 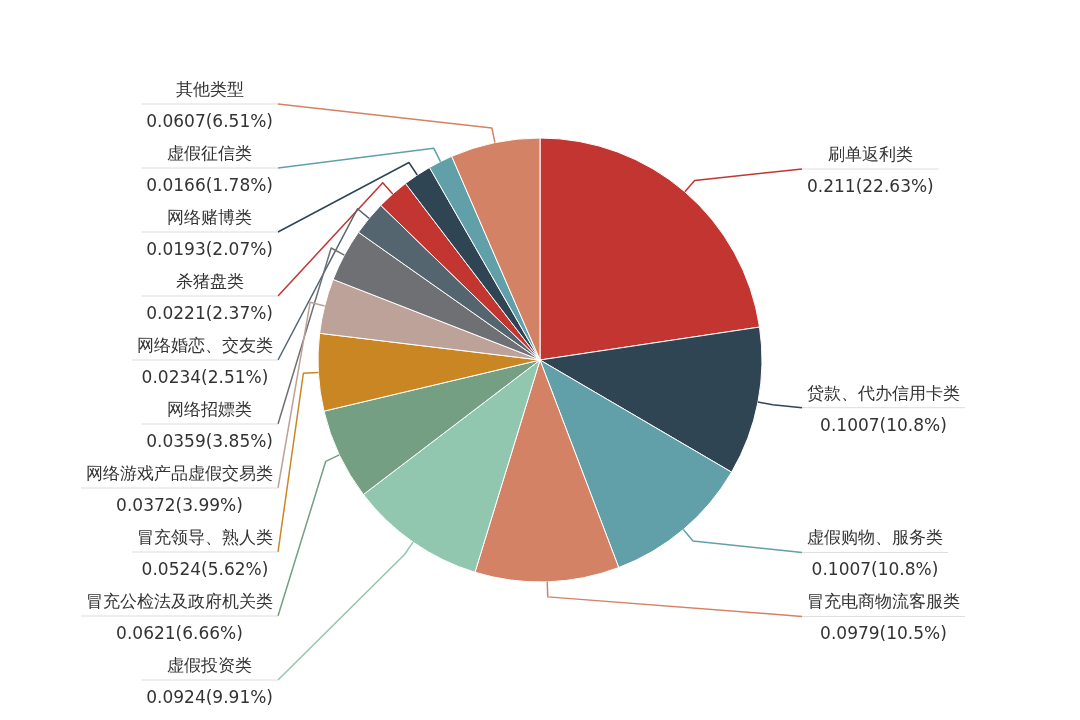 What do you see at coordinates (209, 697) in the screenshot?
I see `data-label: 0.0924(9.91%)` at bounding box center [209, 697].